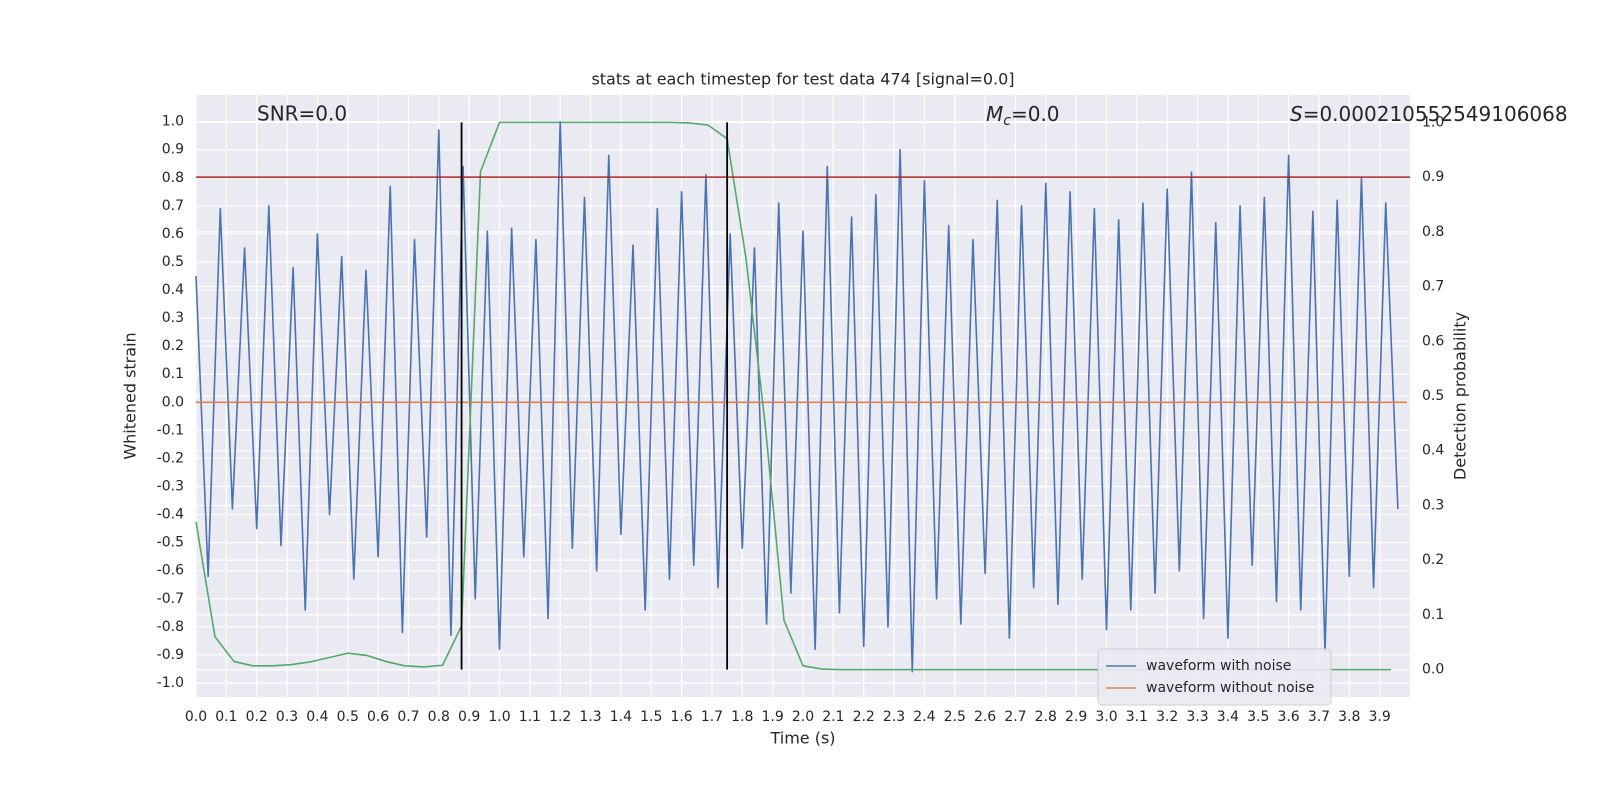 Image resolution: width=1600 pixels, height=800 pixels. I want to click on y2-tick-label: 0.5, so click(1433, 396).